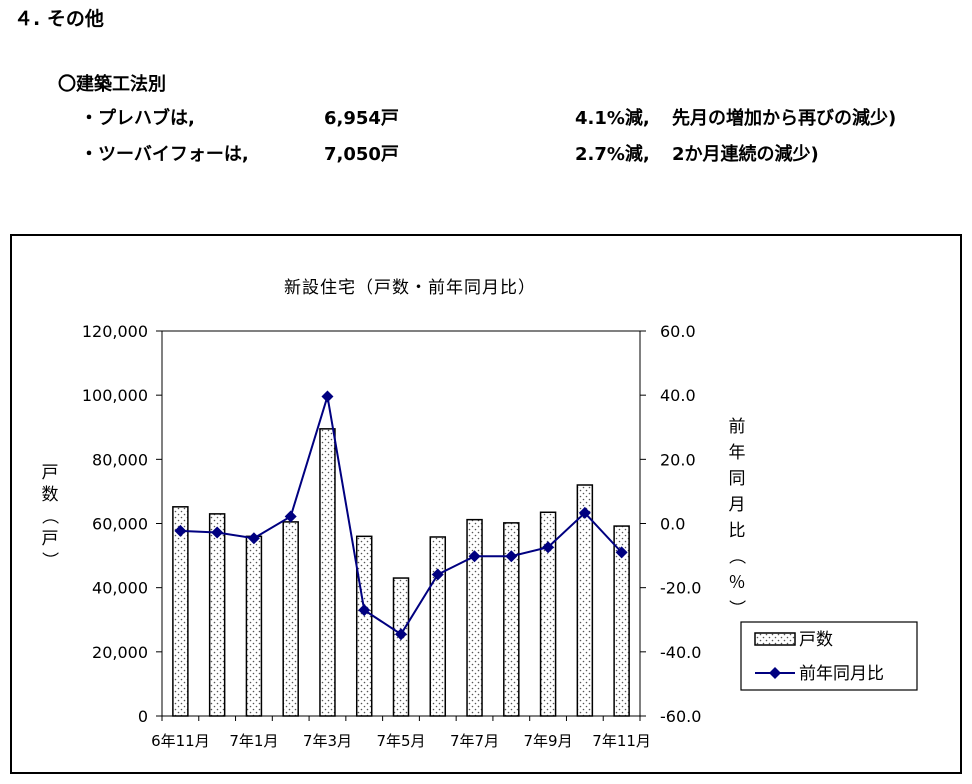 This screenshot has height=784, width=972. What do you see at coordinates (361, 118) in the screenshot?
I see `prefab-count: 6,954戸` at bounding box center [361, 118].